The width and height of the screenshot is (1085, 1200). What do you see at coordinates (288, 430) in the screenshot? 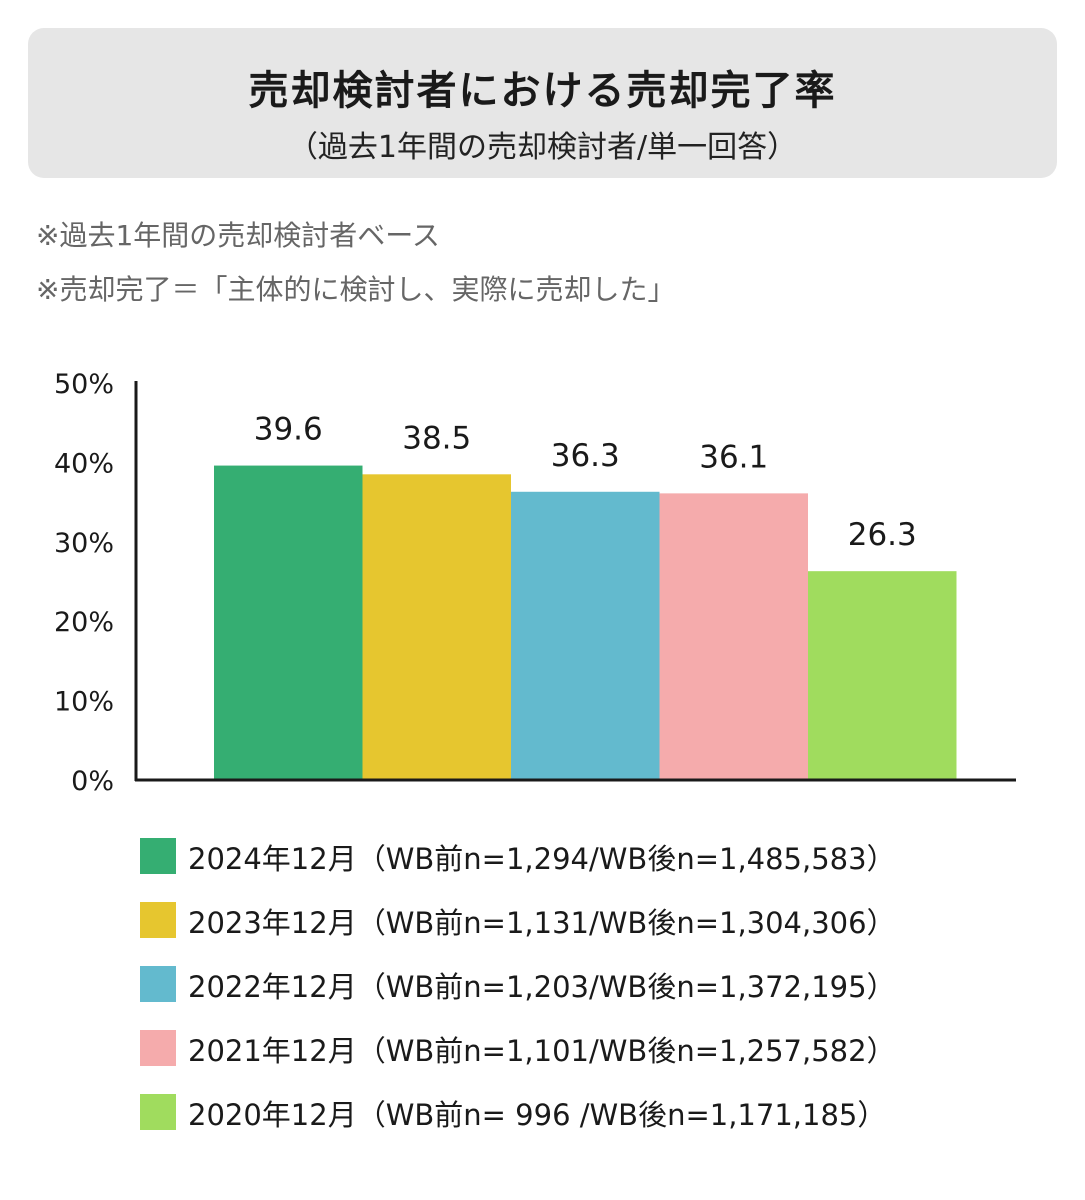
I see `data-label: 39.6` at bounding box center [288, 430].